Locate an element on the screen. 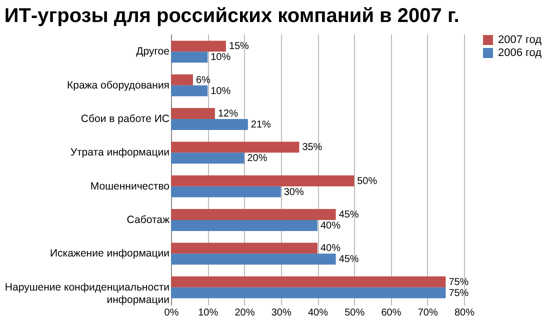 The width and height of the screenshot is (550, 321). data-label: 35% is located at coordinates (312, 148).